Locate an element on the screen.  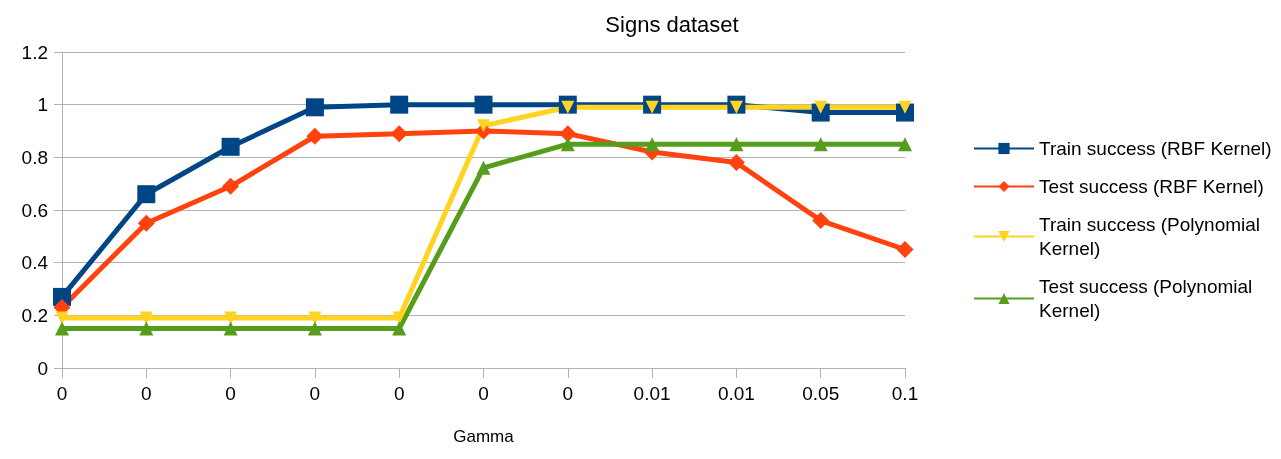
x-axis-title: Gamma is located at coordinates (484, 436).